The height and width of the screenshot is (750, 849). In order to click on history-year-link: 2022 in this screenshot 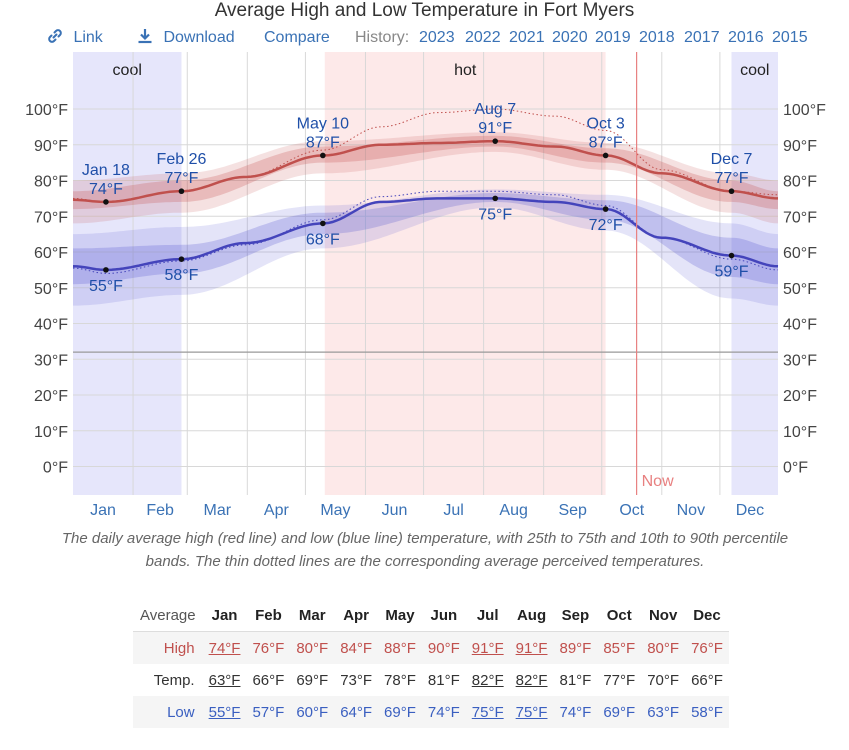, I will do `click(483, 37)`.